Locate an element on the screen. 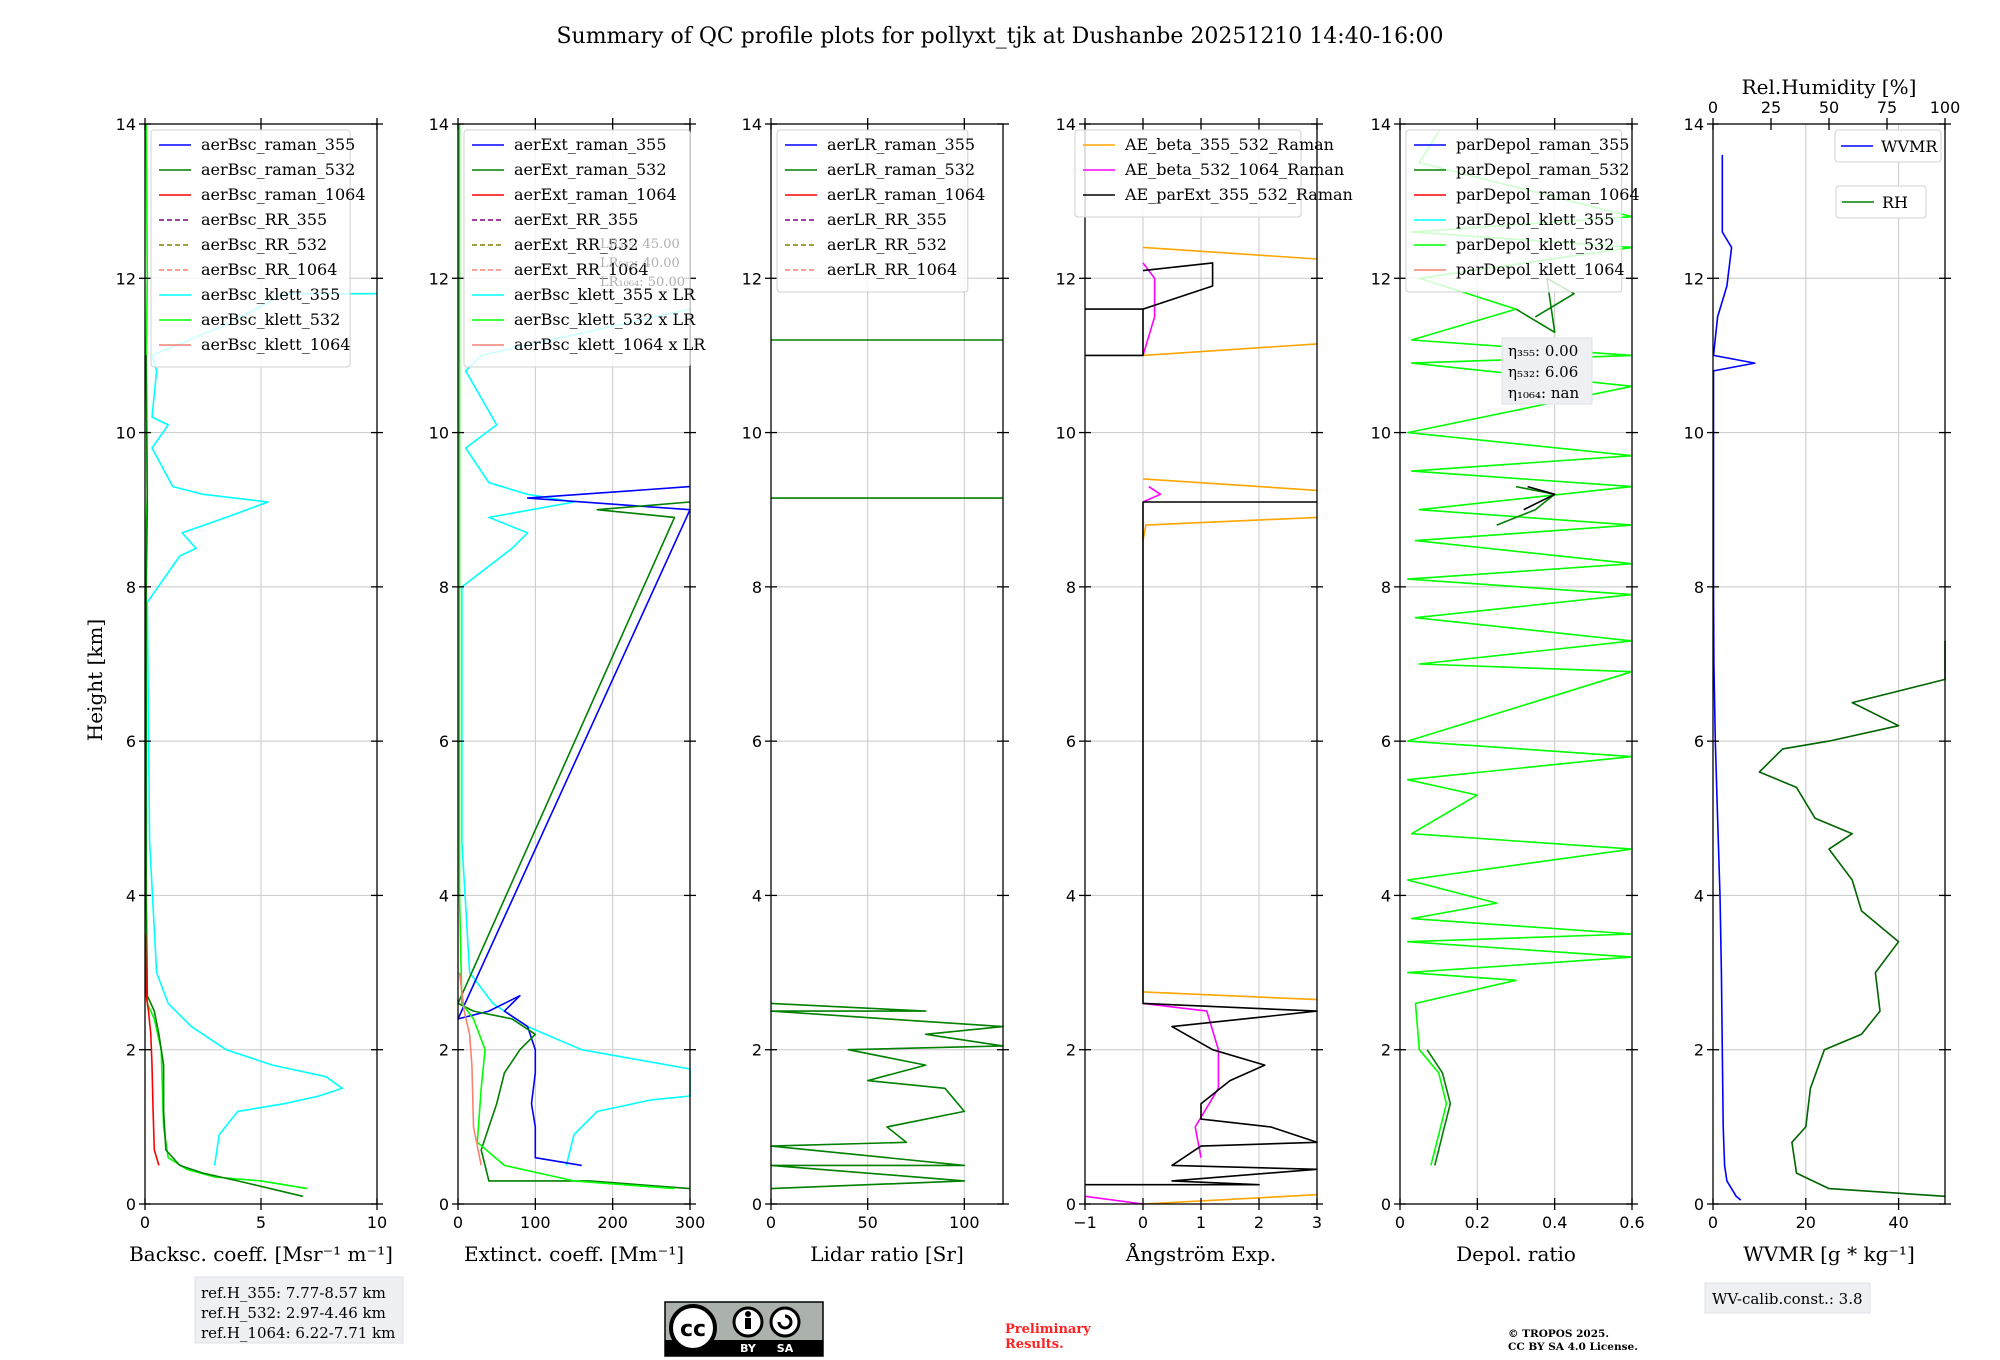 The image size is (2000, 1360). legend-label: parDepol_klett_1064 is located at coordinates (1540, 269).